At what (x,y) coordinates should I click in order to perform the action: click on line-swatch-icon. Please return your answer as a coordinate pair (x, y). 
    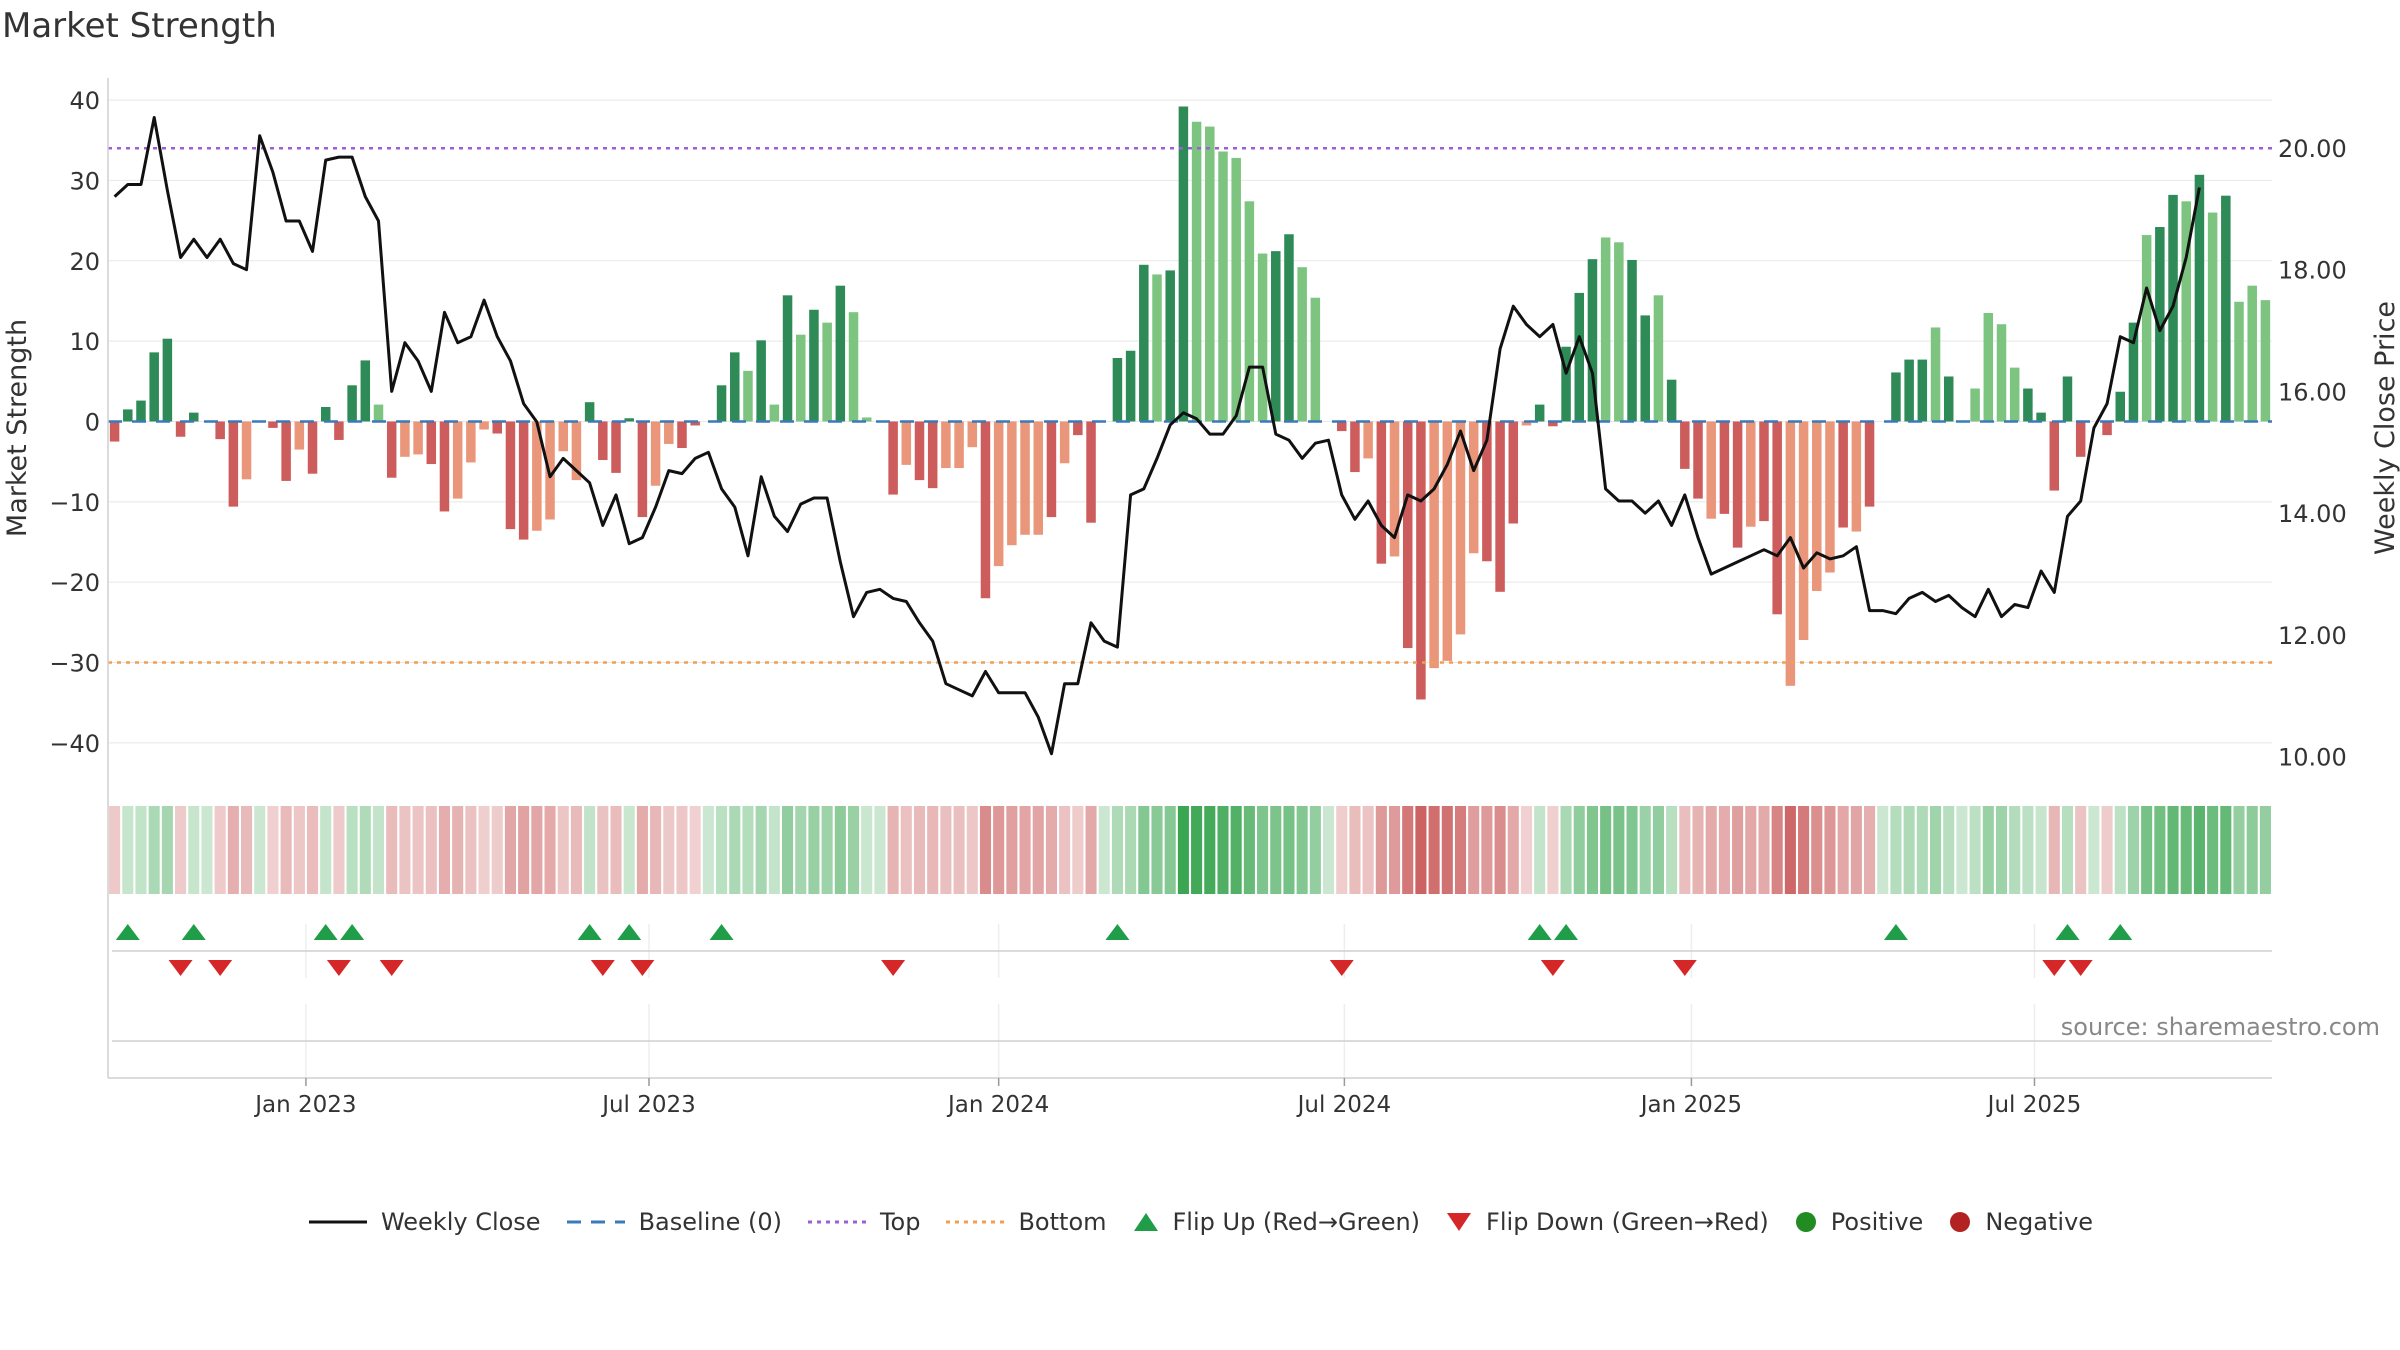
    Looking at the image, I should click on (337, 1222).